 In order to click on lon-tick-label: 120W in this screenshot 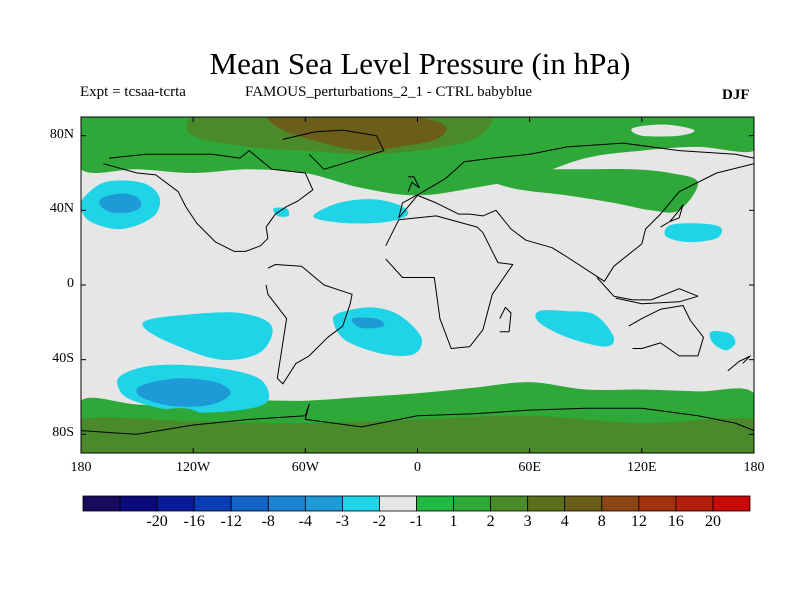, I will do `click(193, 467)`.